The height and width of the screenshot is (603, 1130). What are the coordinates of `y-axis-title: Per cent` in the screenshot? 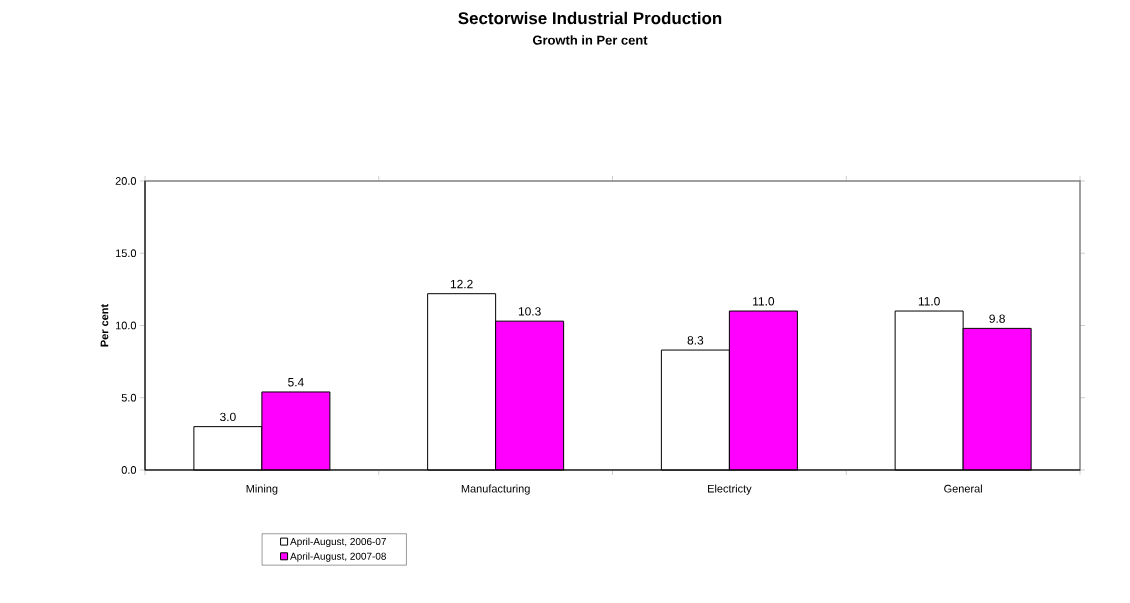 It's located at (104, 325).